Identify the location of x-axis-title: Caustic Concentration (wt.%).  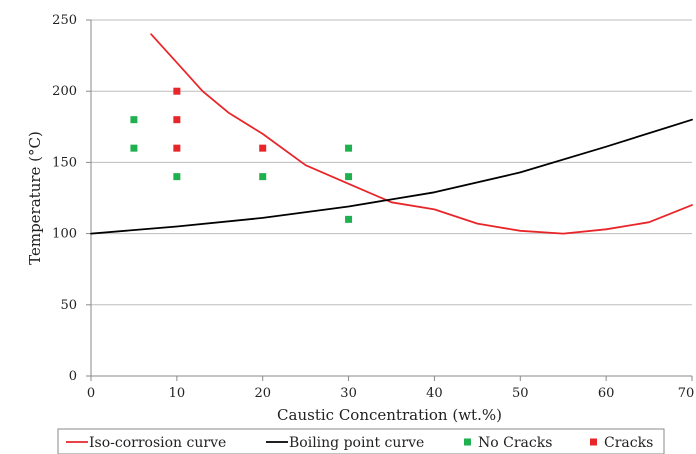
(389, 415).